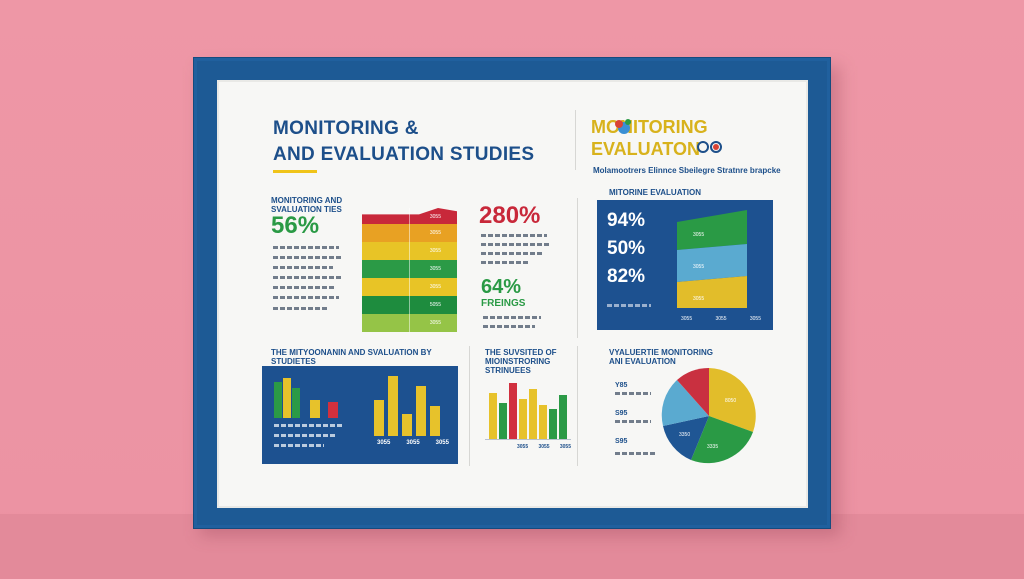 The image size is (1024, 579). Describe the element at coordinates (709, 147) in the screenshot. I see `glasses-icon` at that location.